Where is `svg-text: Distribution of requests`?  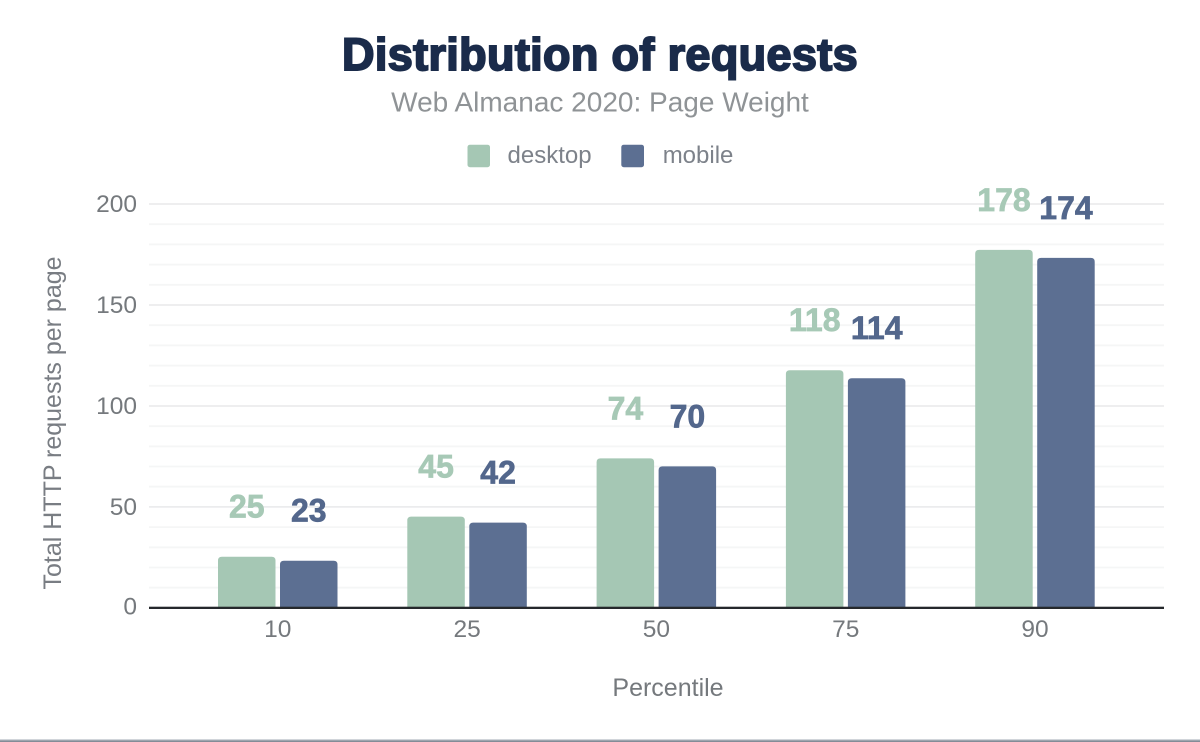
svg-text: Distribution of requests is located at coordinates (600, 54).